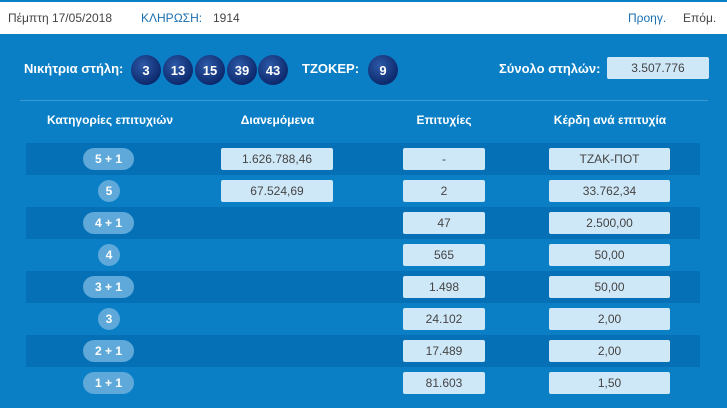 The image size is (727, 408). I want to click on table-row: 1 + 1 81.603 1,50, so click(363, 383).